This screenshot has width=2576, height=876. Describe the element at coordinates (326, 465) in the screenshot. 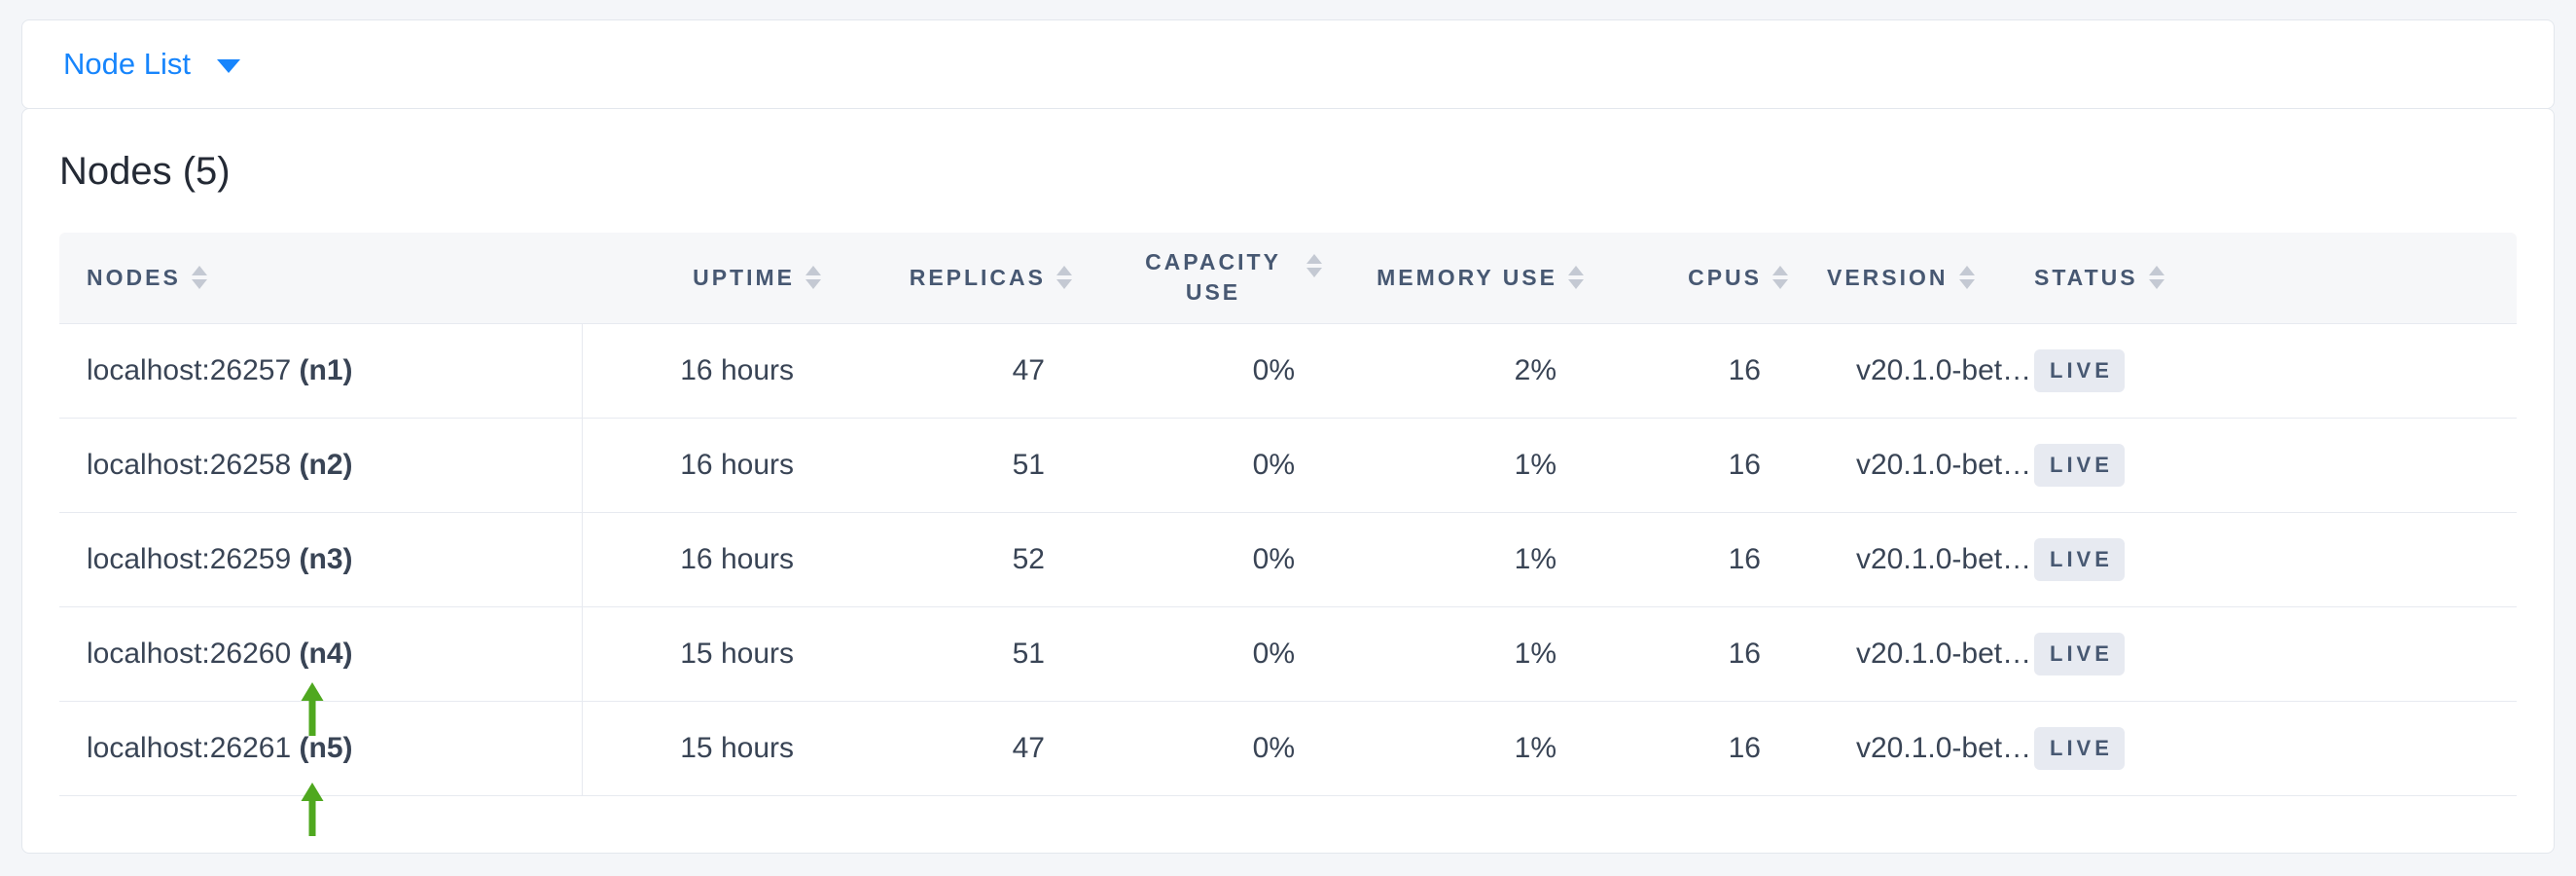

I see `node-id: (n2)` at that location.